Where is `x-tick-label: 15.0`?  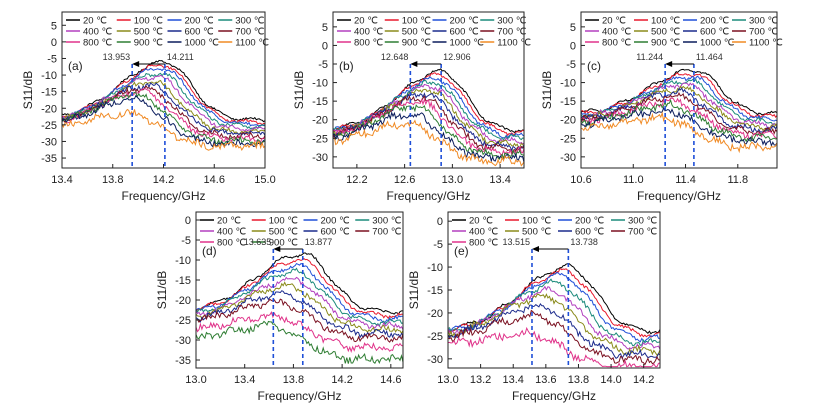 x-tick-label: 15.0 is located at coordinates (264, 180).